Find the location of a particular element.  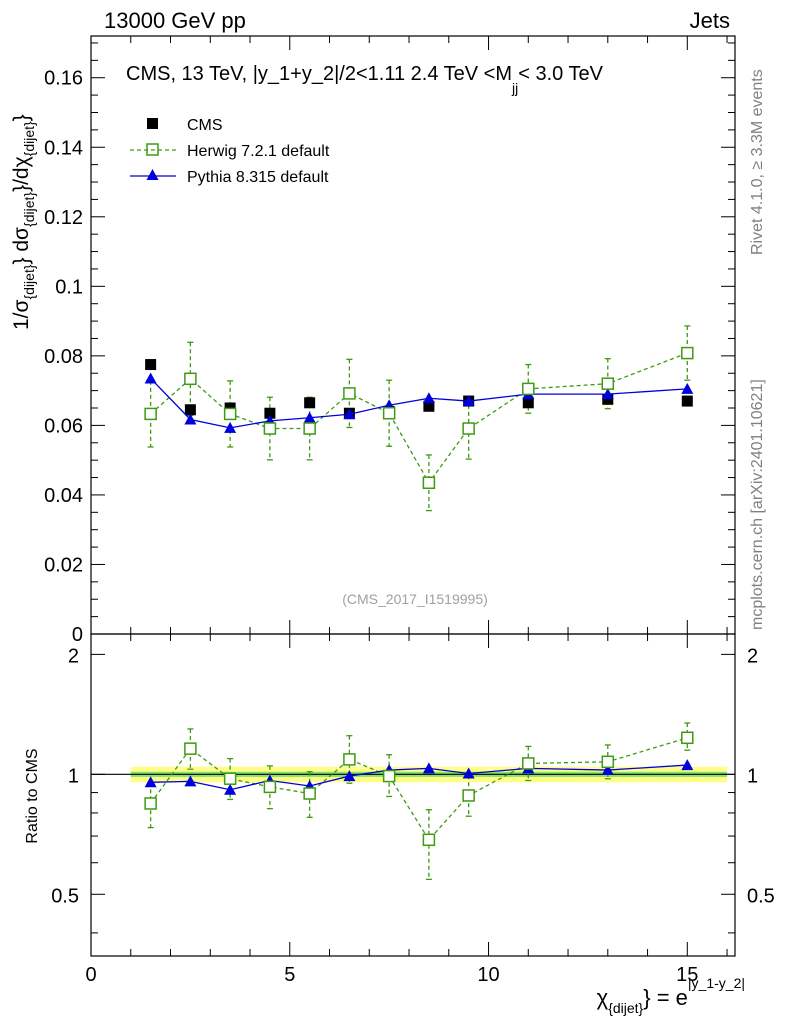

main-ylabel-p2: } dσ is located at coordinates (21, 246).